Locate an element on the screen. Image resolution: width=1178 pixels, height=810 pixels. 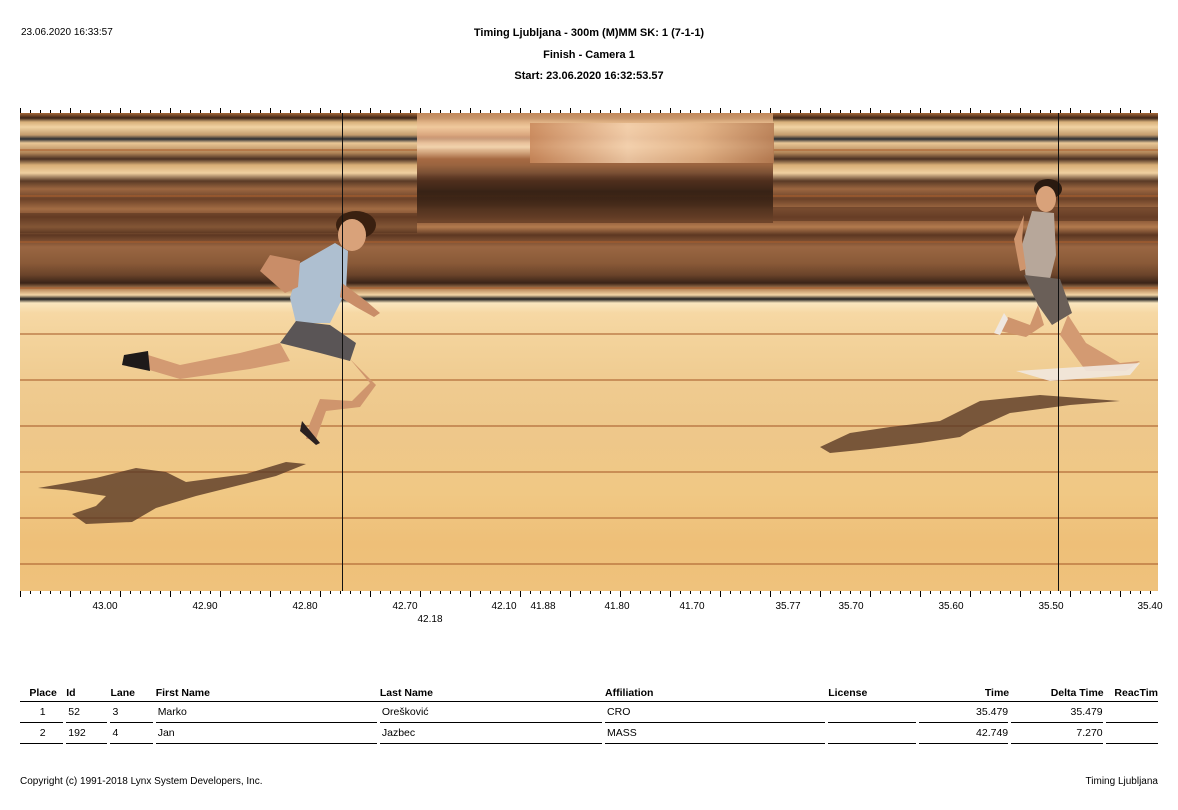
cell-last-name: Jazbec is located at coordinates (492, 733).